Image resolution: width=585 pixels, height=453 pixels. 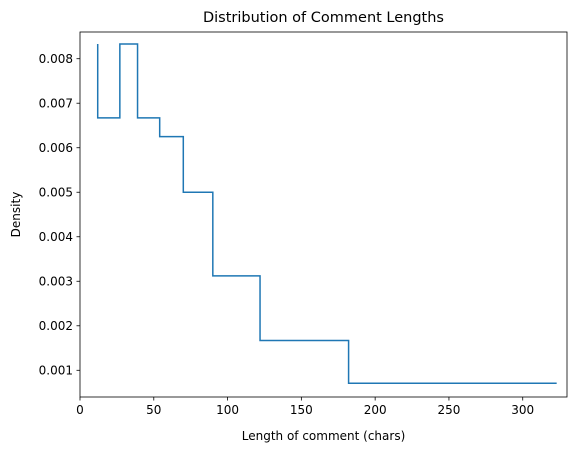 I want to click on y-tick-label: 0.006, so click(x=56, y=148).